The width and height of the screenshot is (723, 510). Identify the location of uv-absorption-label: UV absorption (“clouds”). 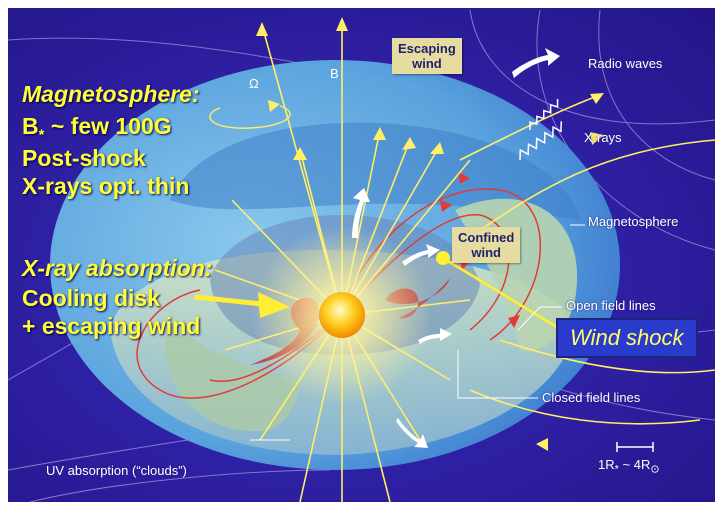
(116, 470).